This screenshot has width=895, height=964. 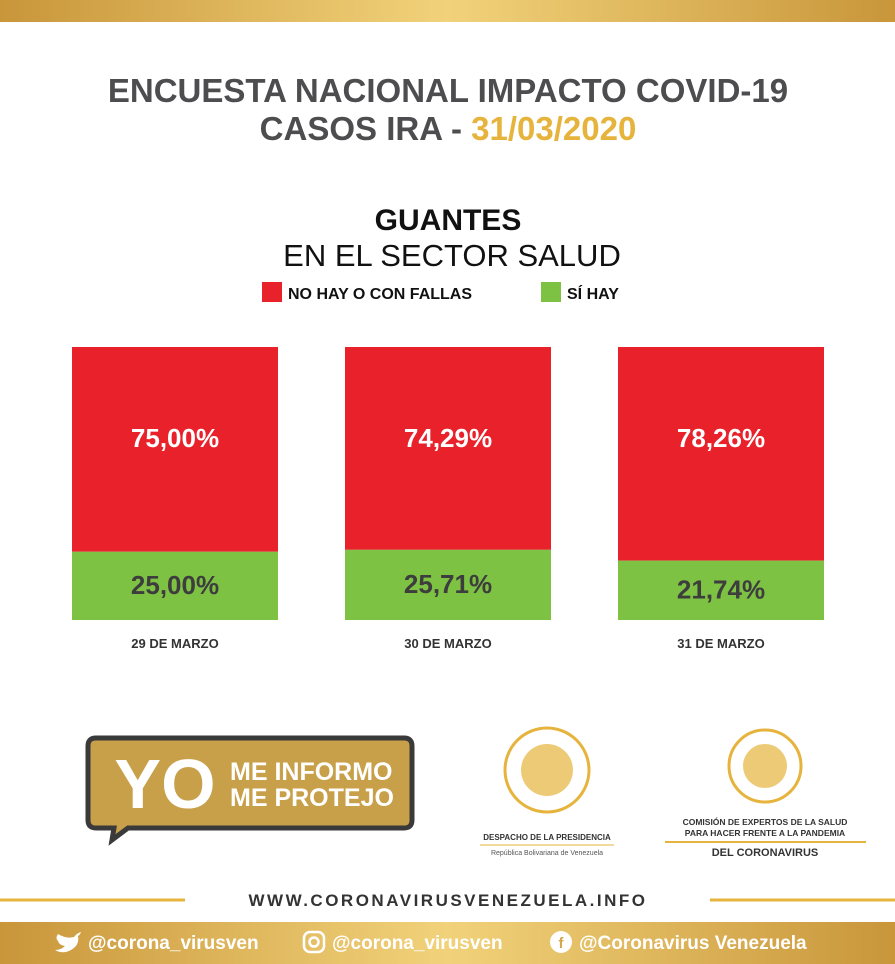 I want to click on value-label: 25,71%, so click(x=448, y=584).